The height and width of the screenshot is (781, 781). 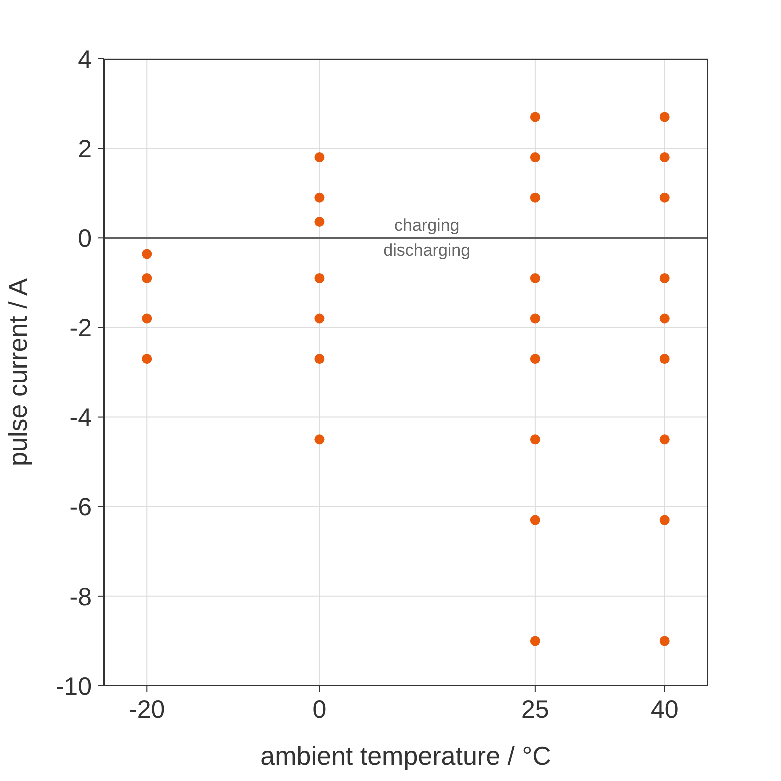 I want to click on y-axis-title: pulse current / A, so click(x=18, y=372).